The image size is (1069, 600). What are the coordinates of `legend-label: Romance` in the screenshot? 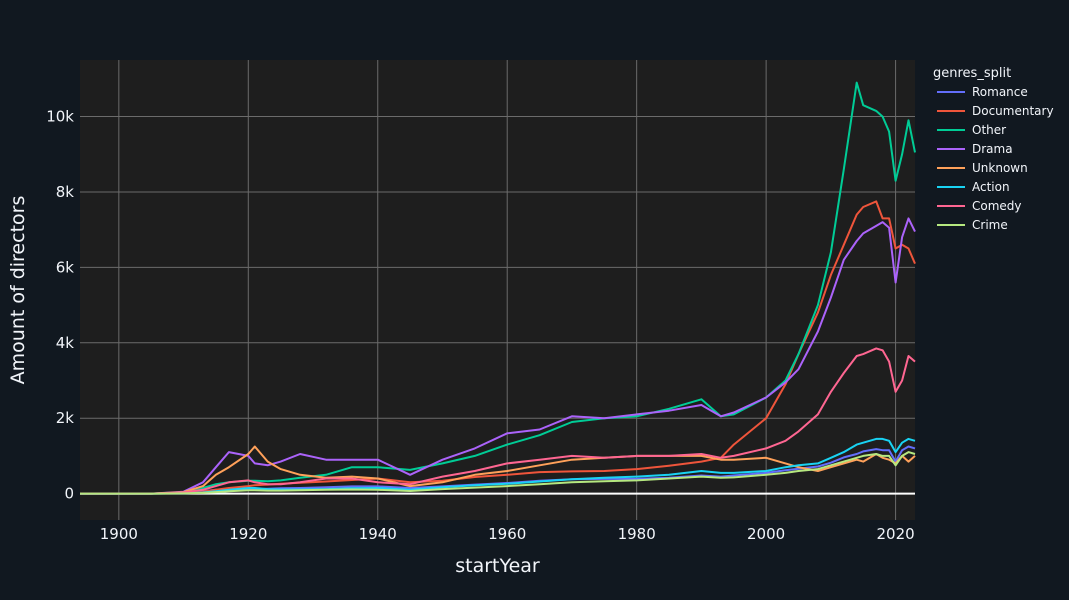 It's located at (1000, 92).